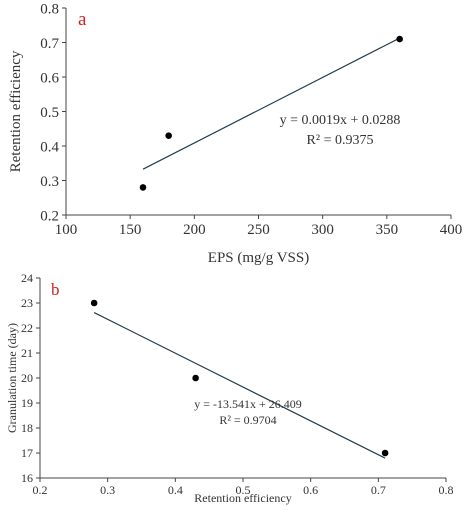 This screenshot has width=474, height=510. What do you see at coordinates (27, 403) in the screenshot?
I see `y-tick-label: 19` at bounding box center [27, 403].